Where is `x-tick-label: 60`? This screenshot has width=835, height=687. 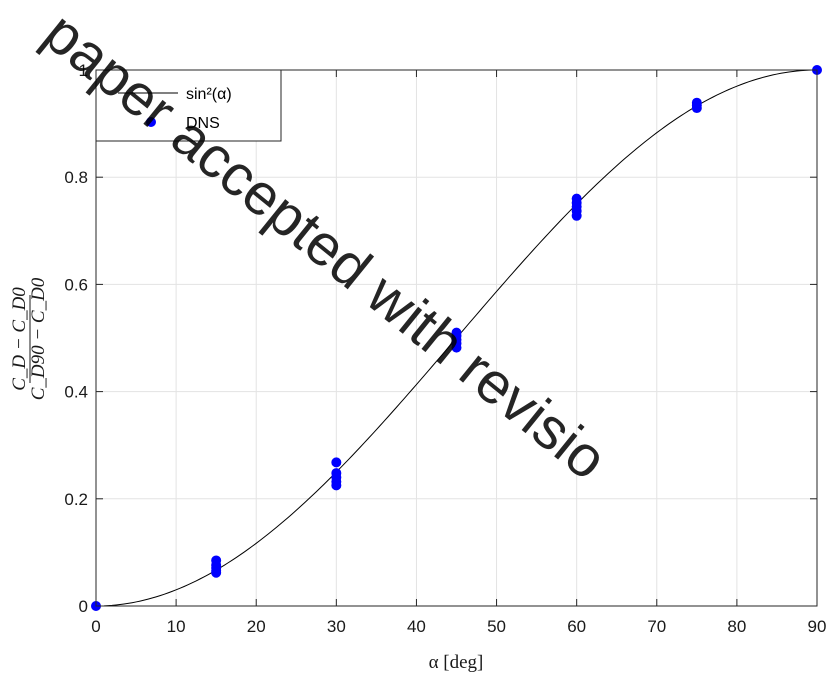 x-tick-label: 60 is located at coordinates (576, 626).